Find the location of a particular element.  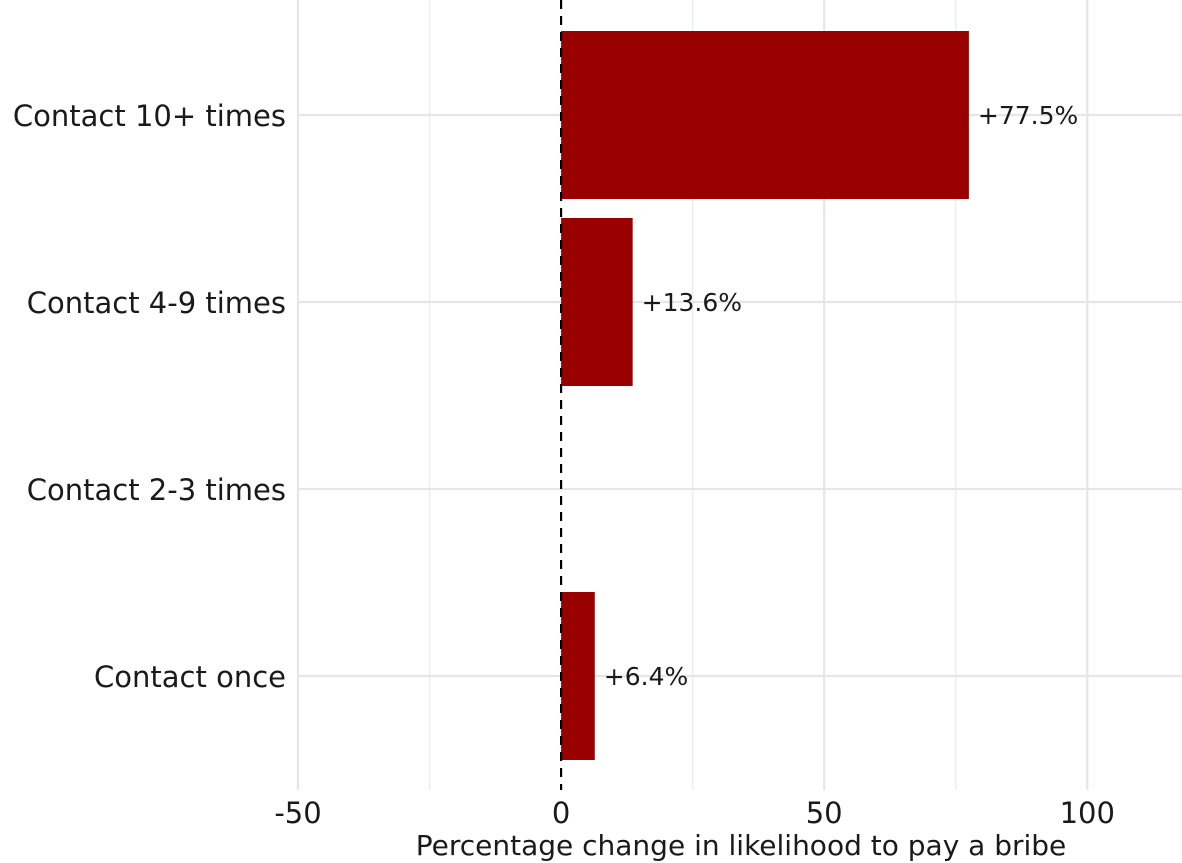

x-tick-labels: -50 0 50 100 is located at coordinates (694, 813).